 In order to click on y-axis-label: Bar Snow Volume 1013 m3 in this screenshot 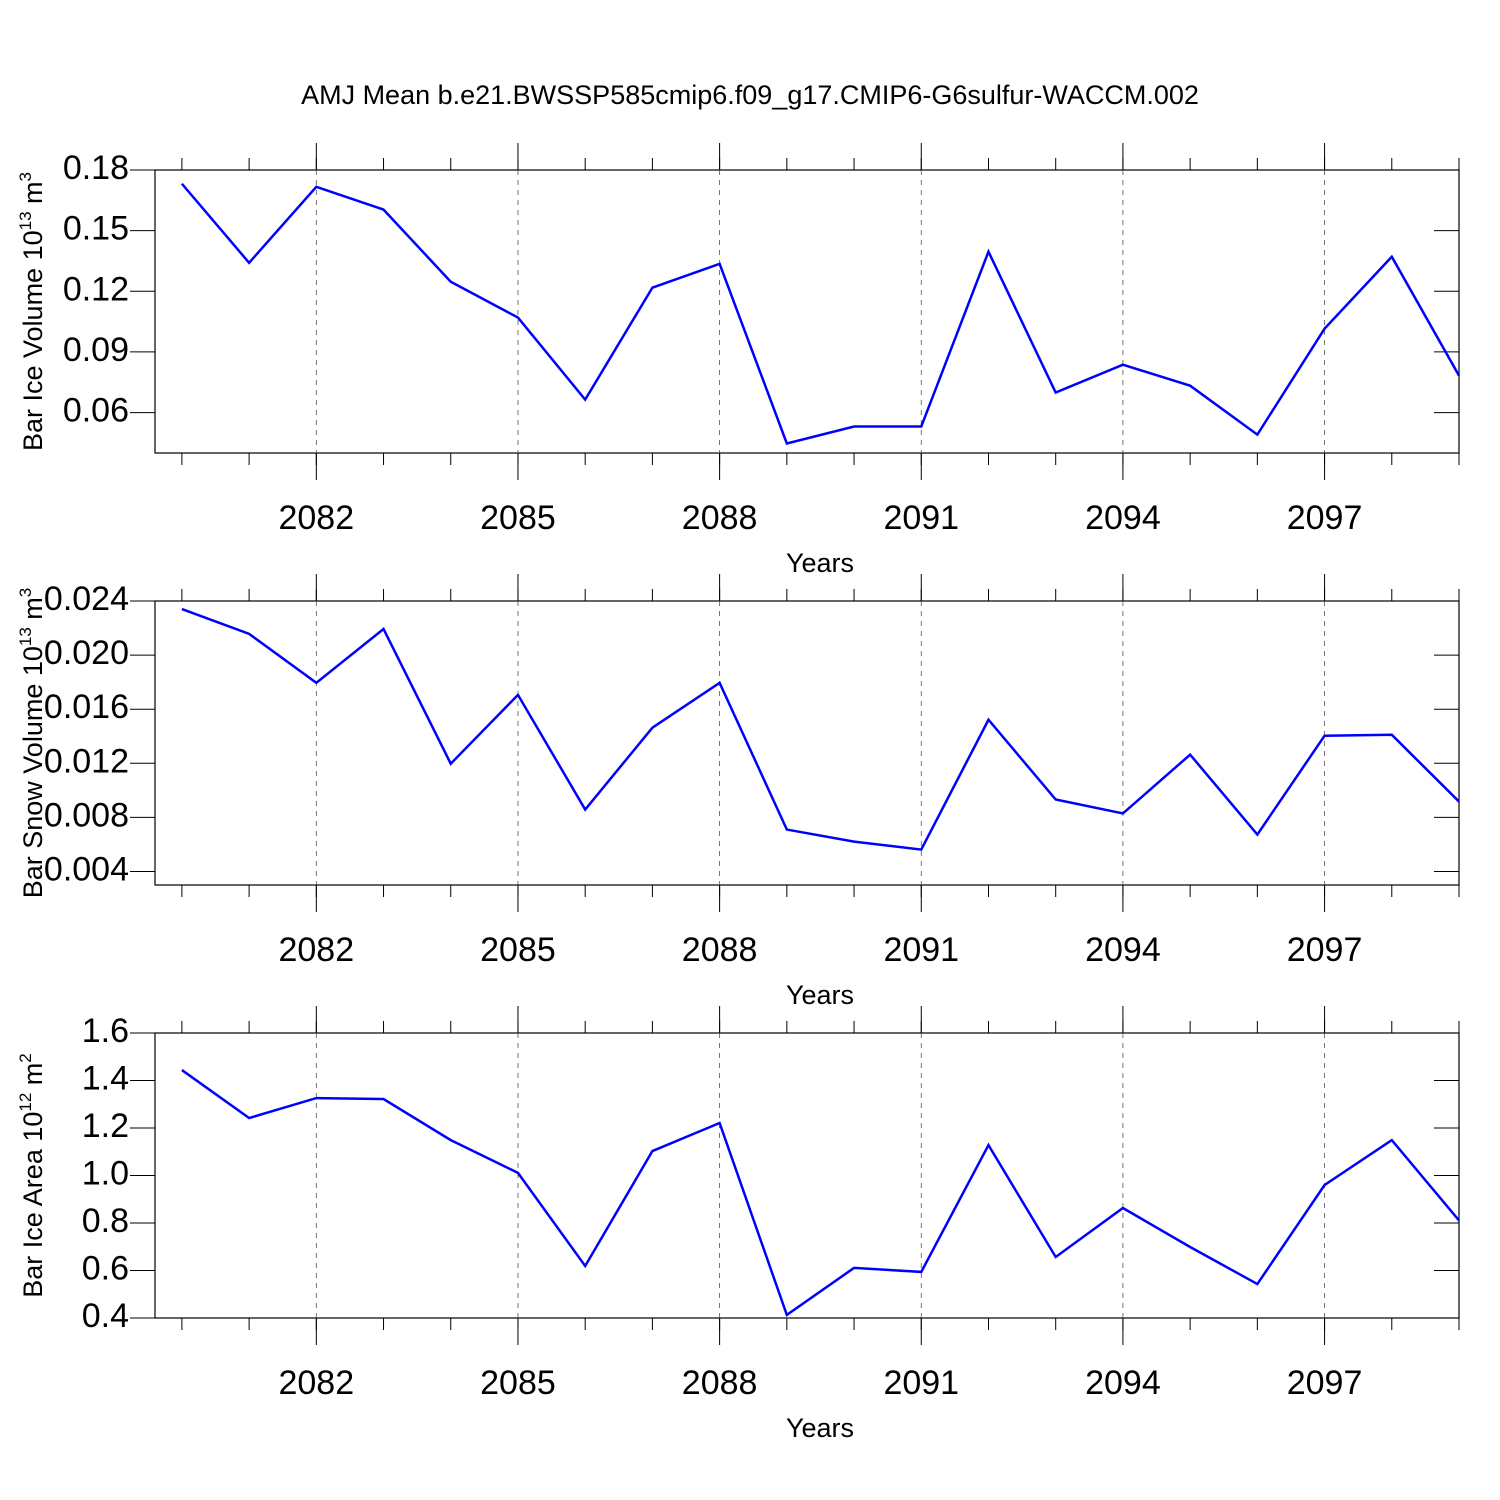, I will do `click(32, 743)`.